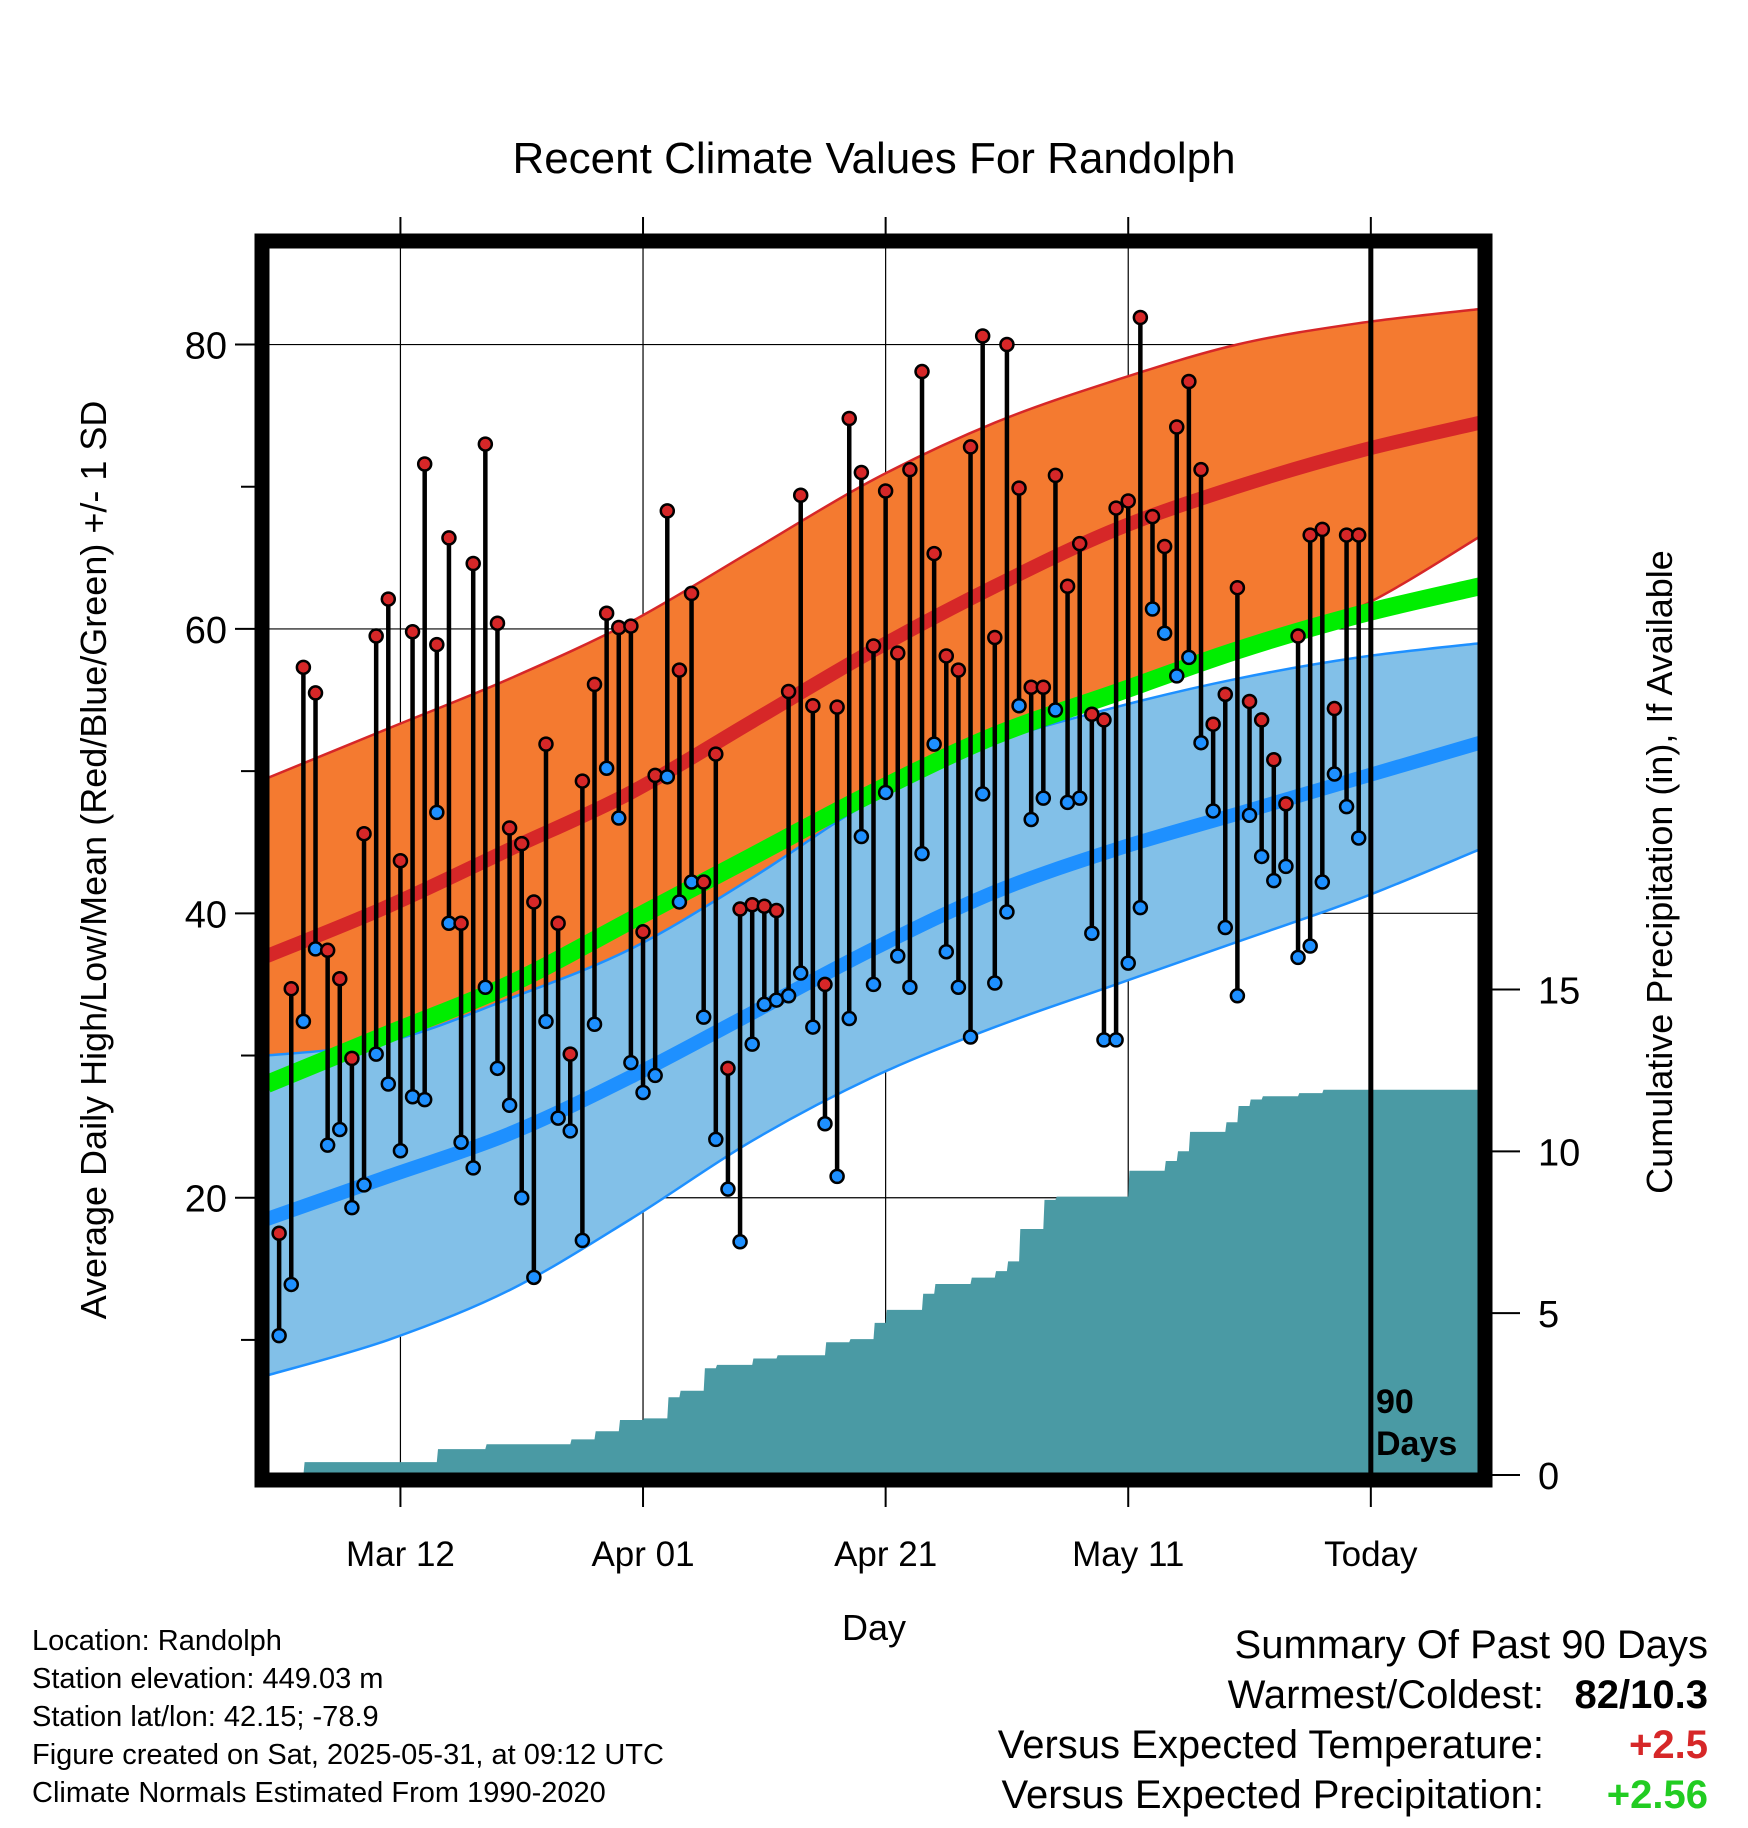  I want to click on normals-text: Climate Normals Estimated From 1990-2020, so click(319, 1793).